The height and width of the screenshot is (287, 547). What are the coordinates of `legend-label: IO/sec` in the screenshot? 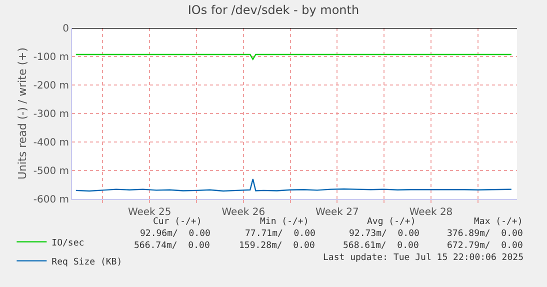 It's located at (68, 243).